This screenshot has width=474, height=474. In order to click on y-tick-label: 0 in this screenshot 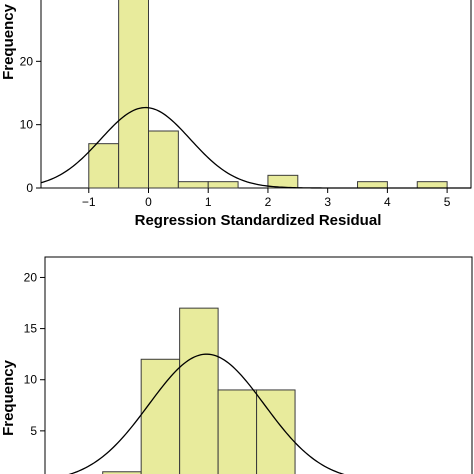, I will do `click(29, 188)`.